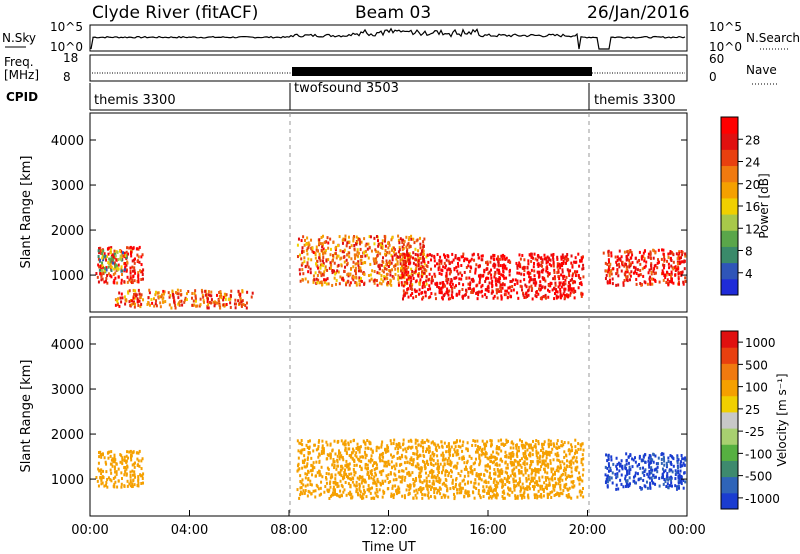 The image size is (800, 554). Describe the element at coordinates (729, 420) in the screenshot. I see `colorbar-segment` at that location.